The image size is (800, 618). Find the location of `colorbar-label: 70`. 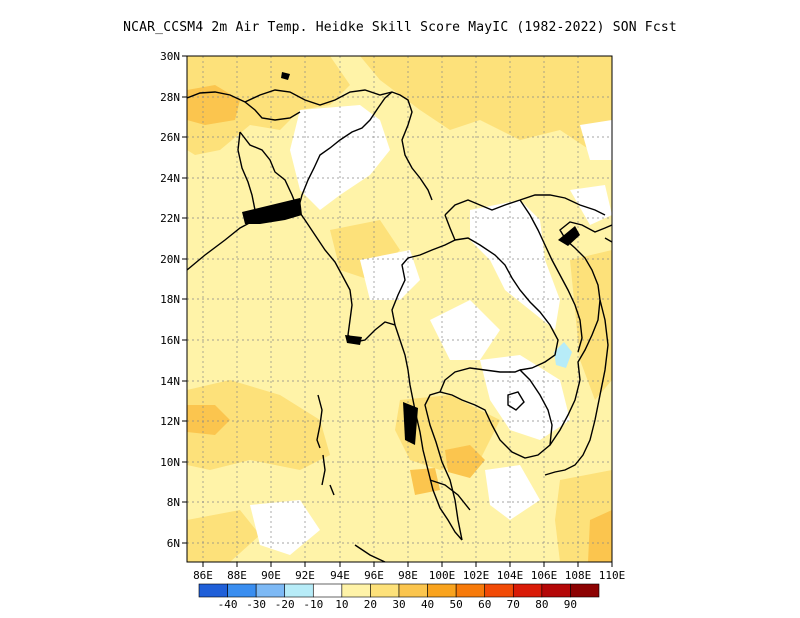

colorbar-label: 70 is located at coordinates (513, 604).